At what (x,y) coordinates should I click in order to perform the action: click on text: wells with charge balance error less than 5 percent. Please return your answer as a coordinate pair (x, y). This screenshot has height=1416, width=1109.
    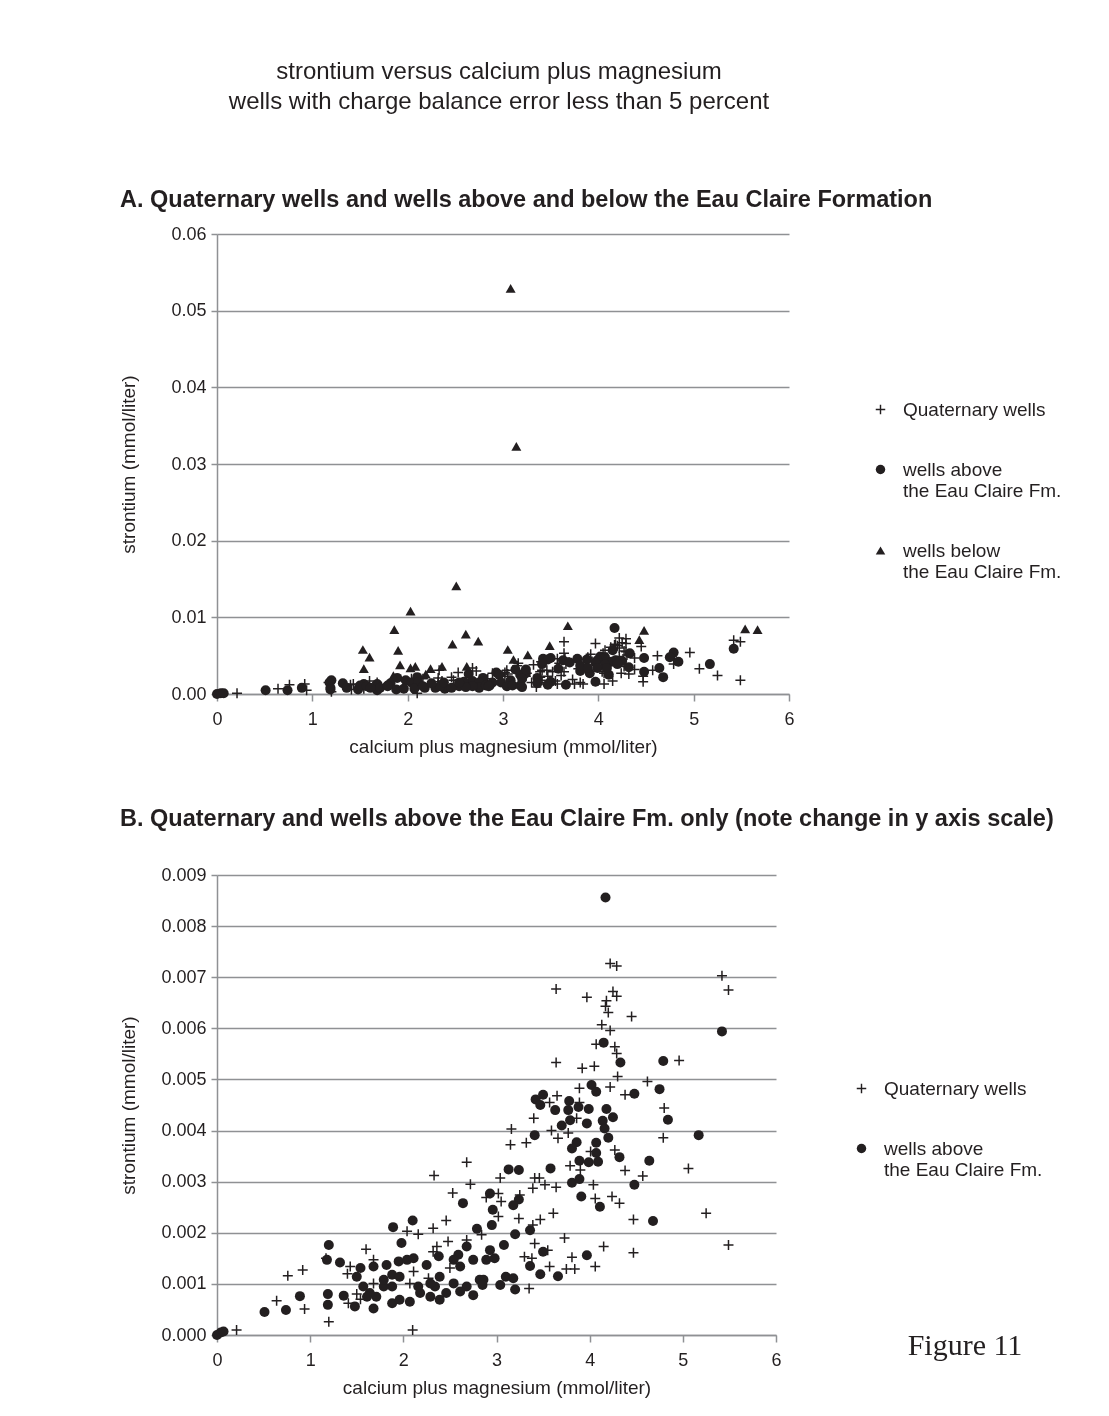
    Looking at the image, I should click on (499, 100).